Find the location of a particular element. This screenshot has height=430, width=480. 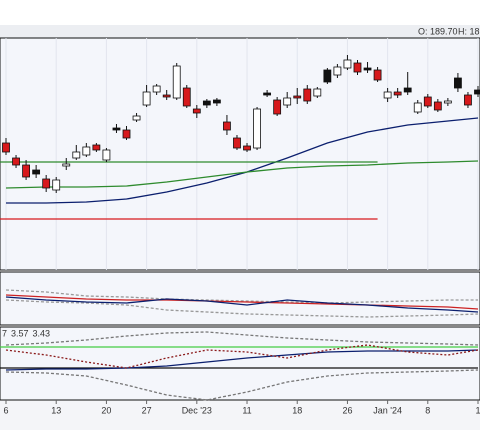

x-tick-label: 20 is located at coordinates (106, 410).